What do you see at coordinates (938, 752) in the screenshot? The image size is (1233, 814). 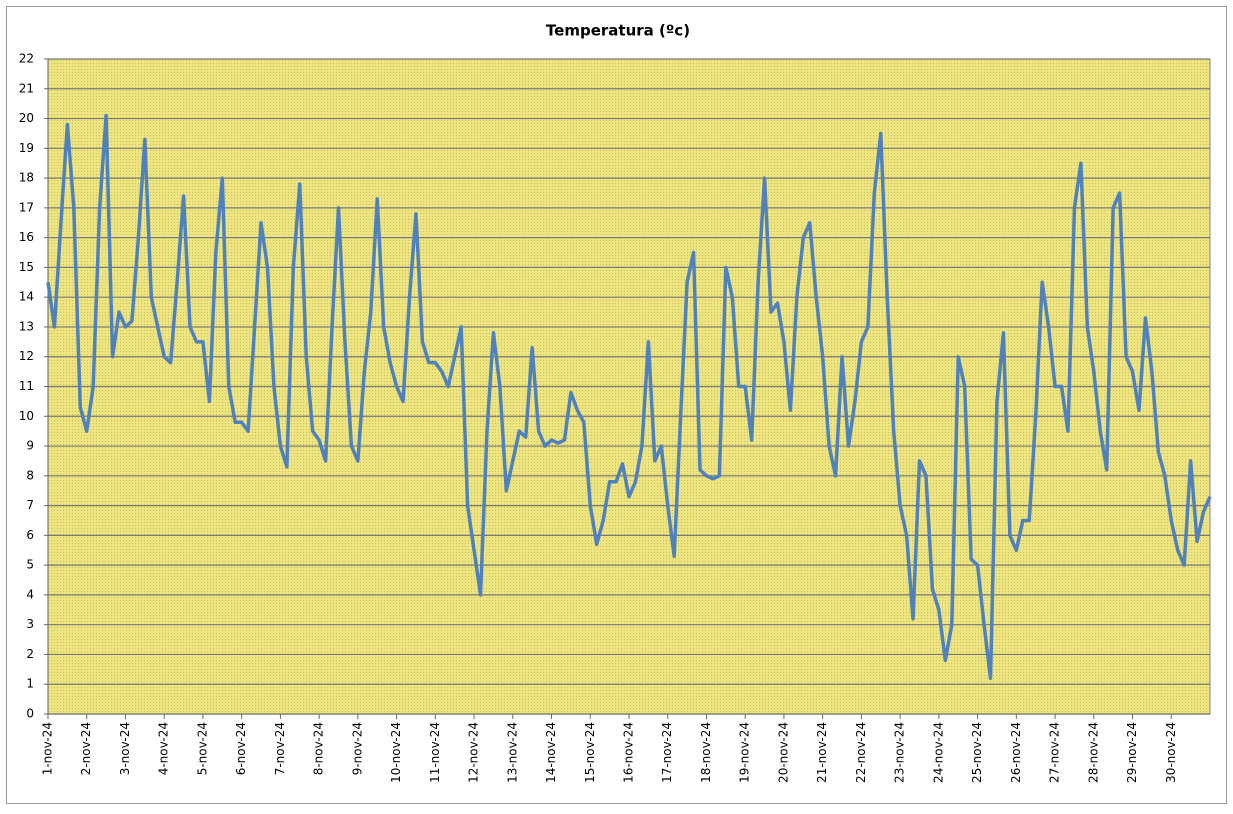 I see `x-tick-label: 24-nov-24` at bounding box center [938, 752].